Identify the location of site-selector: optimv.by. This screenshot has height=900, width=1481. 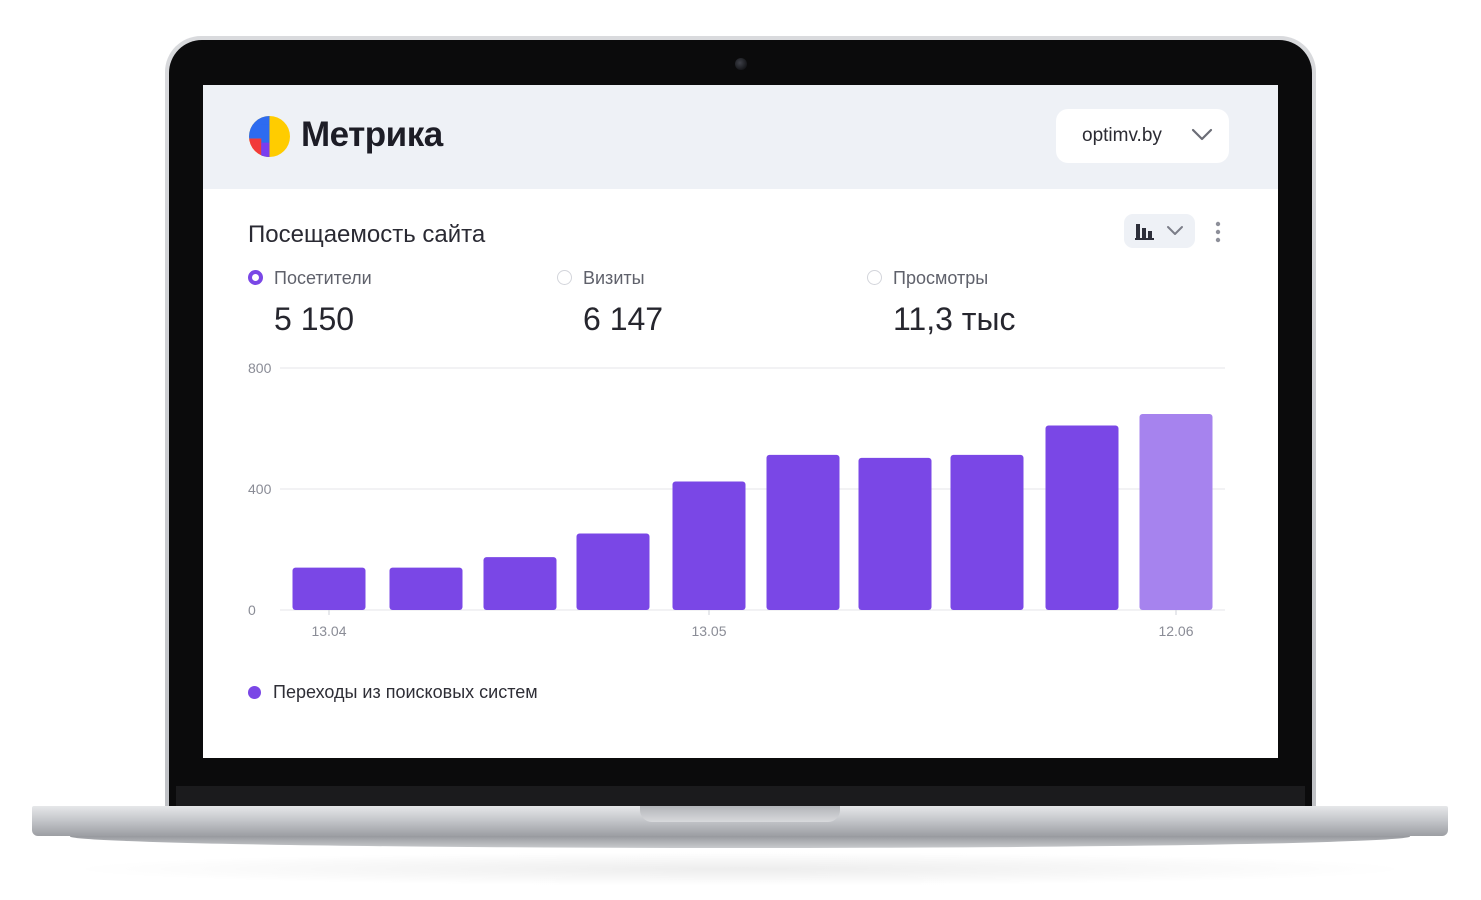
(1142, 136).